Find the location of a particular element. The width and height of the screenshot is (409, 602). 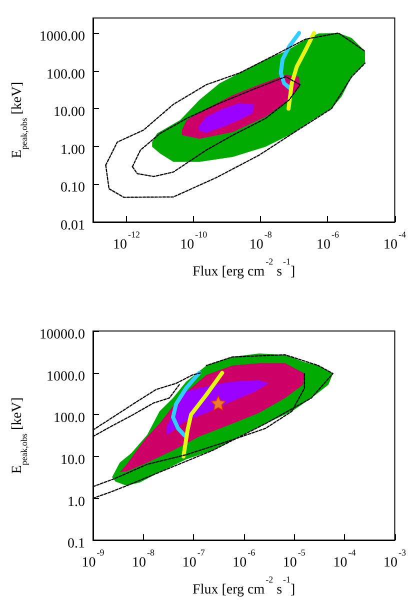

y-tick-label: 0.01 is located at coordinates (72, 226).